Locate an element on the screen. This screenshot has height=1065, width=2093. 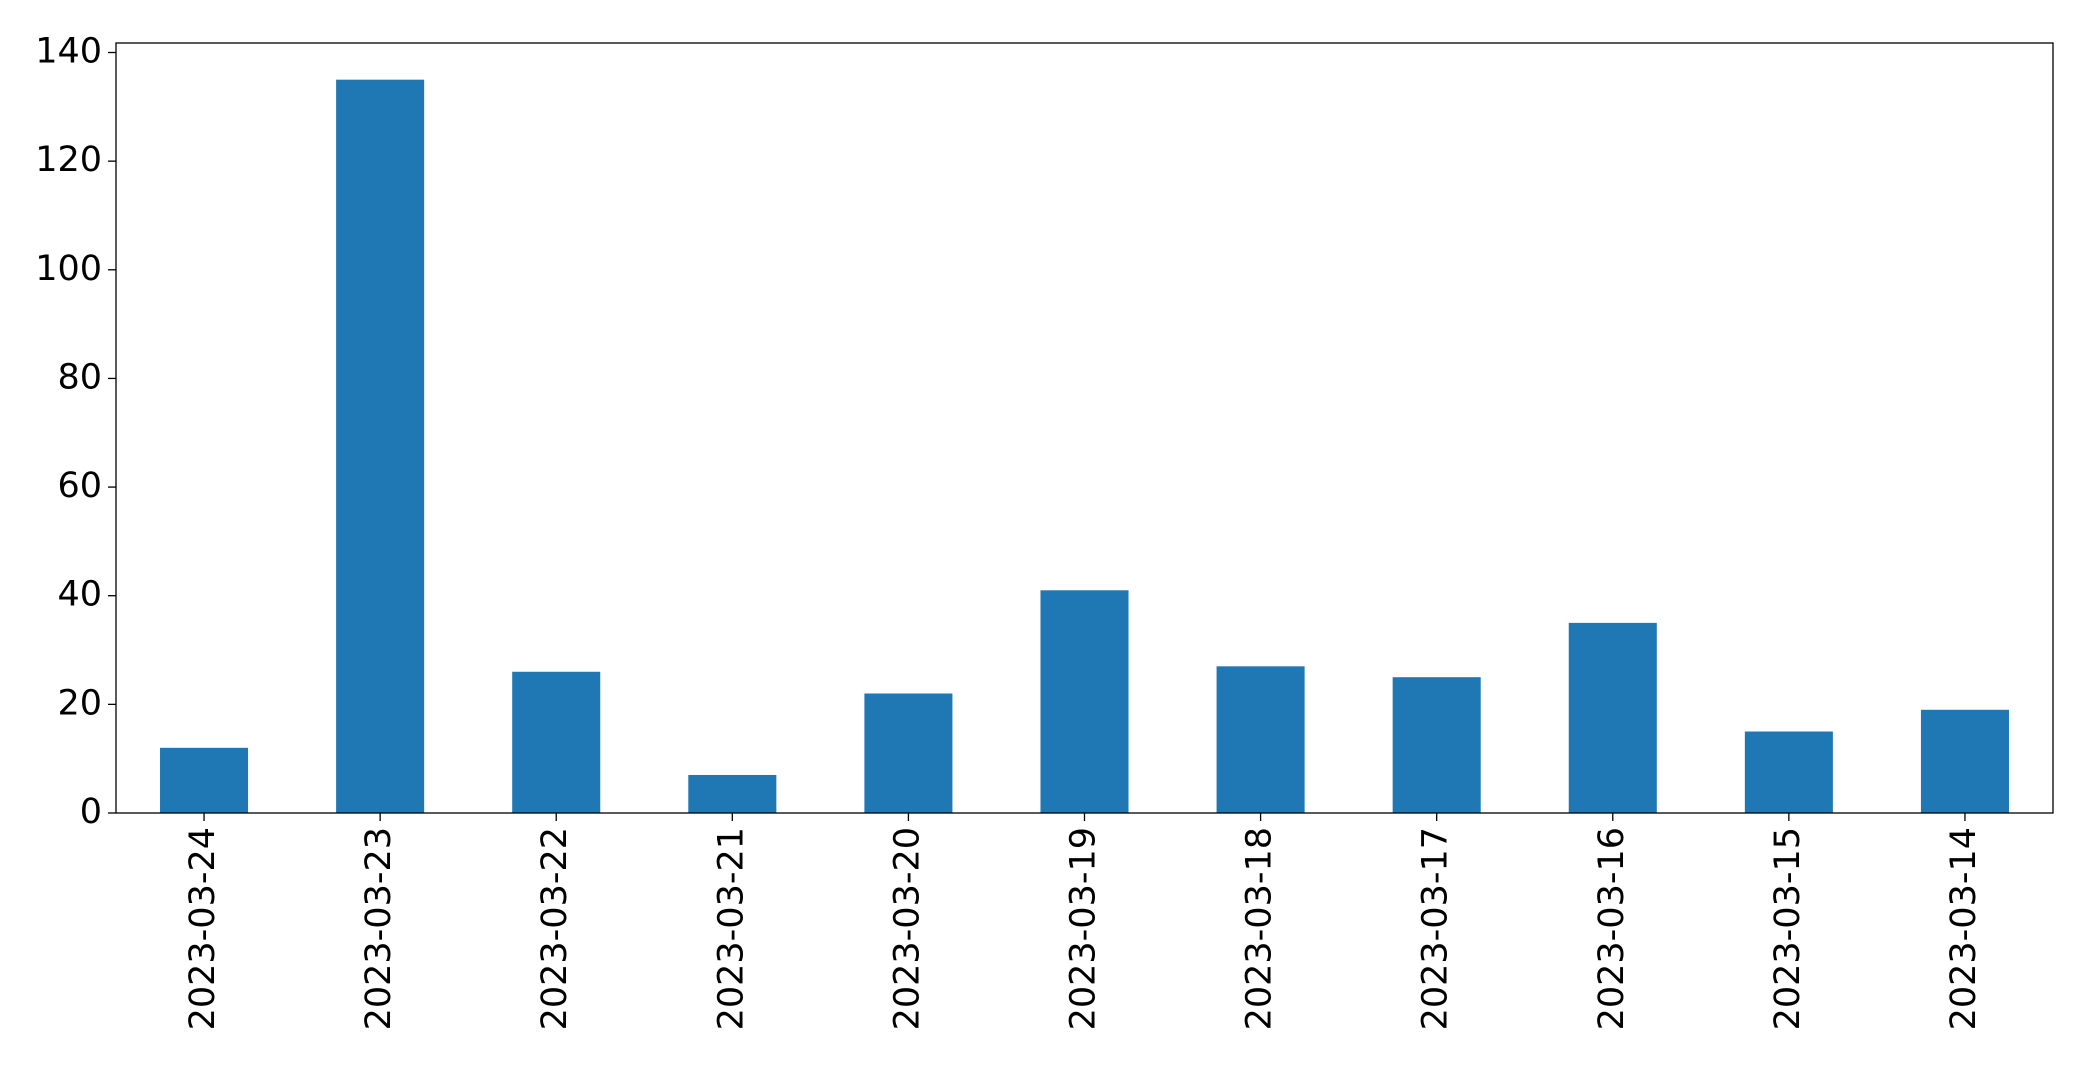
x-tick-label: 2023-03-14 is located at coordinates (1964, 928).